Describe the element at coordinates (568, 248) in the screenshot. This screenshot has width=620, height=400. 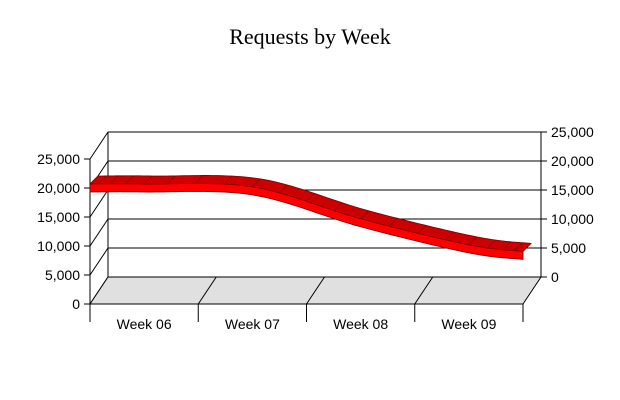
I see `y-tick-label-right: 5,000` at that location.